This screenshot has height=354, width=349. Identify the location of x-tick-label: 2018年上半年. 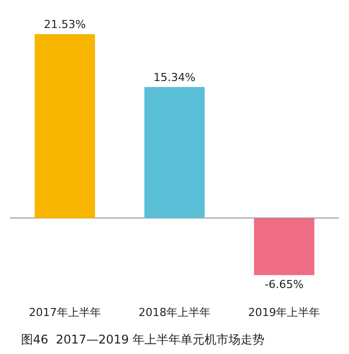
(174, 312).